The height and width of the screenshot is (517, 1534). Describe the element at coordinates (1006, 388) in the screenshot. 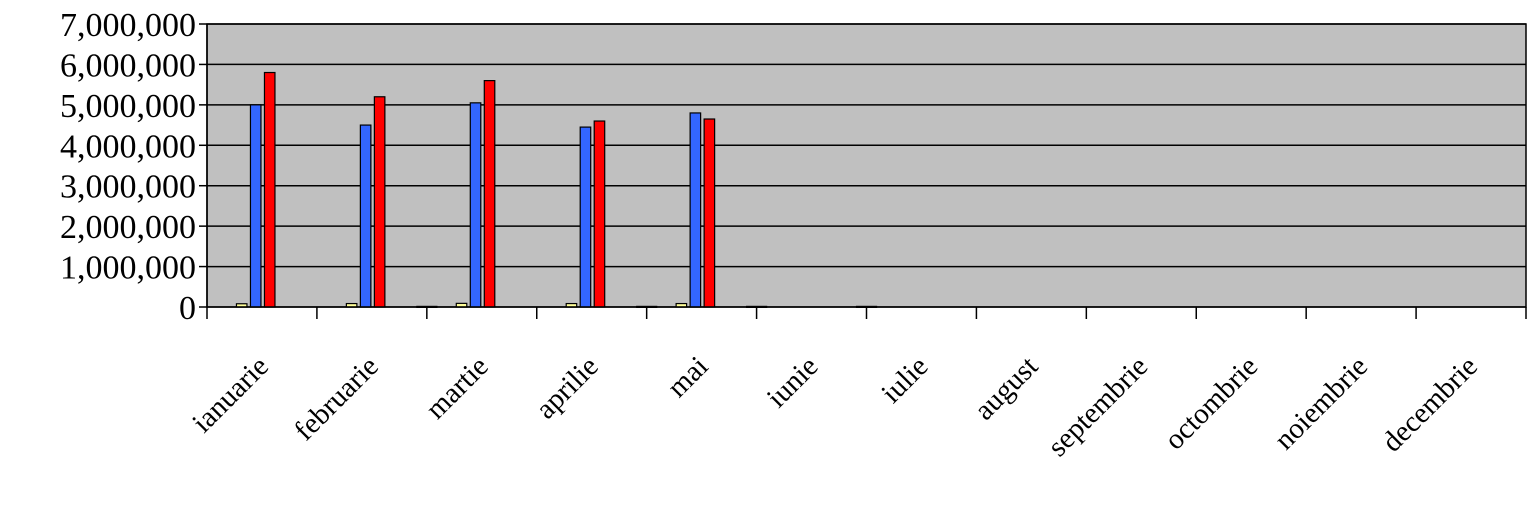

I see `x-tick-label: august` at that location.